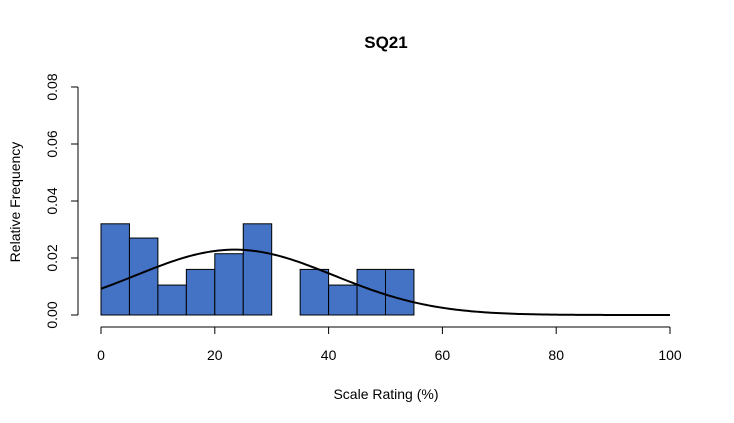 This screenshot has height=423, width=734. I want to click on y-tick-label-1: 0.02, so click(52, 257).